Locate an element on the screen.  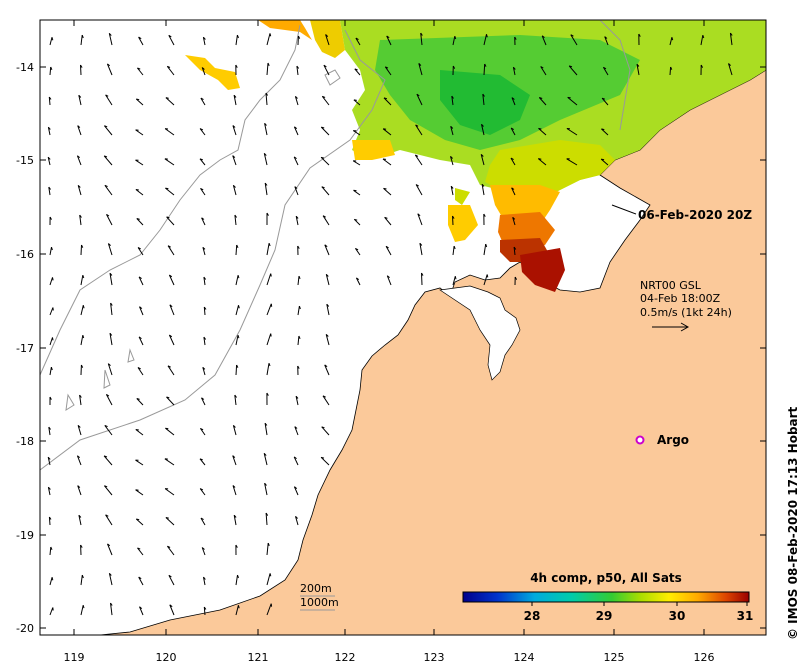
isobath-200m-label: 200m is located at coordinates (316, 588).